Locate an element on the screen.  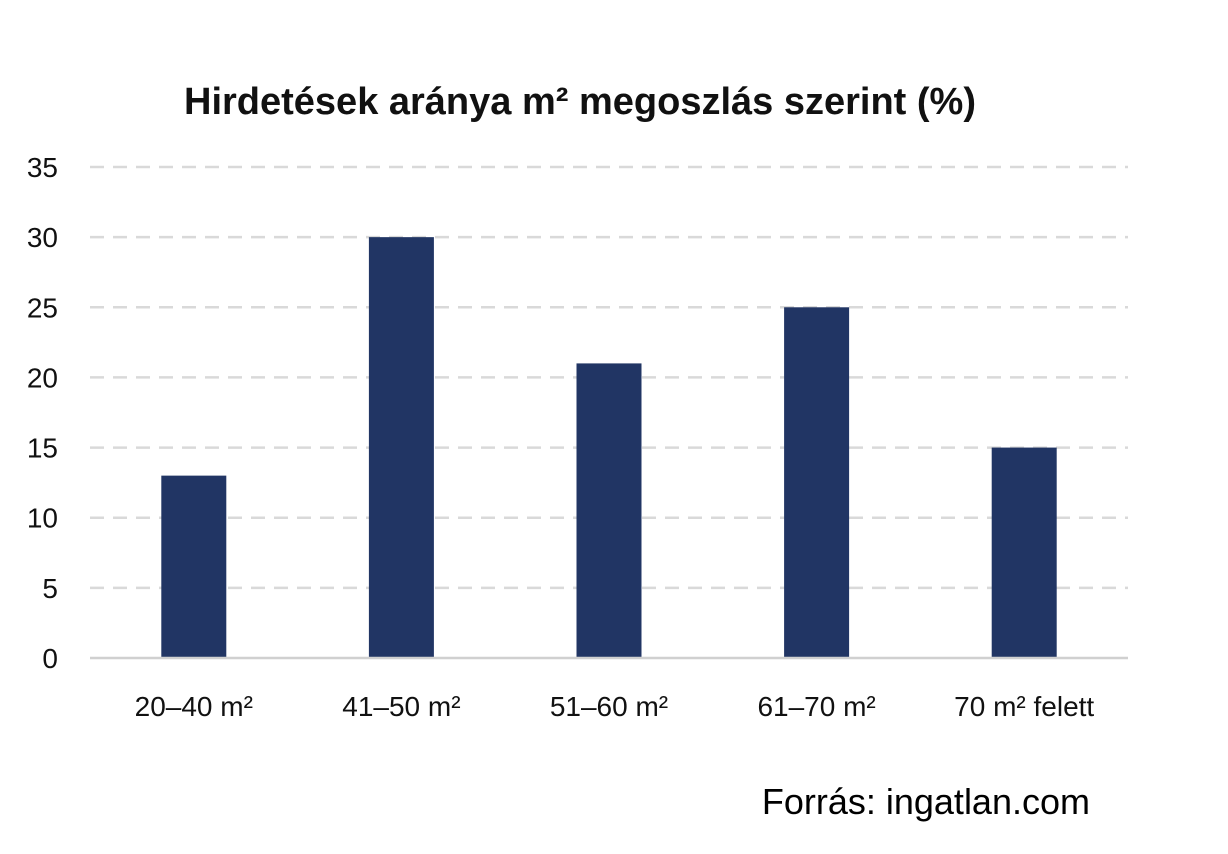
x-tick-label: 20–40 m² is located at coordinates (194, 706).